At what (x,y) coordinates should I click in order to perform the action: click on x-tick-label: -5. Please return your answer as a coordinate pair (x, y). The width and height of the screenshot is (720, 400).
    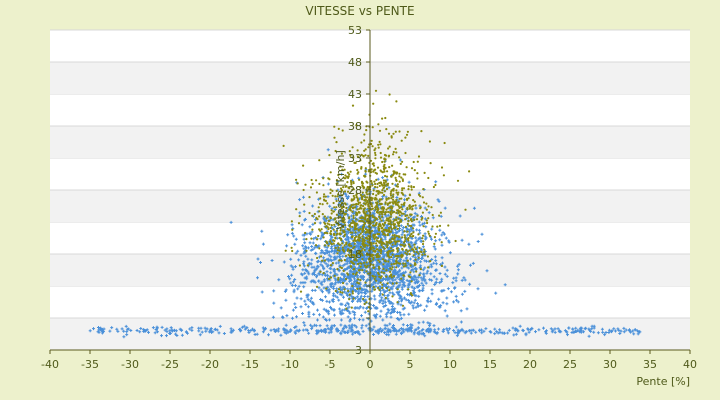
    Looking at the image, I should click on (330, 364).